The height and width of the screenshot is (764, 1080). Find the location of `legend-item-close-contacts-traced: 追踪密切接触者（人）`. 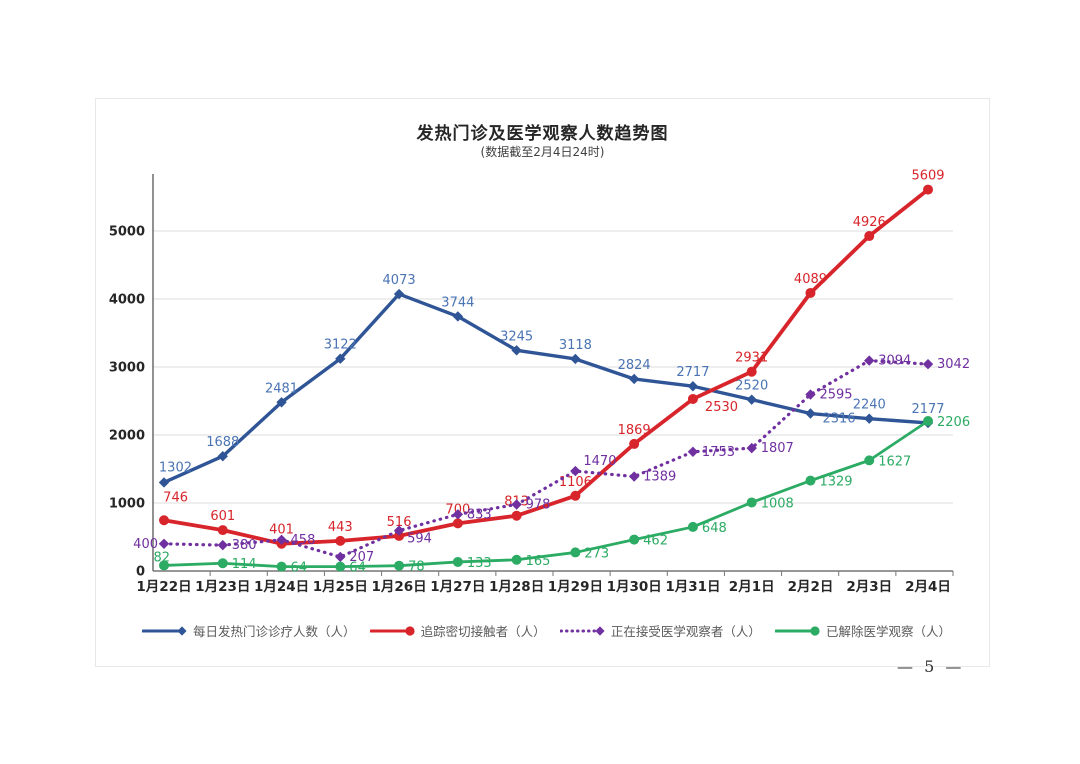

legend-item-close-contacts-traced: 追踪密切接触者（人） is located at coordinates (457, 630).